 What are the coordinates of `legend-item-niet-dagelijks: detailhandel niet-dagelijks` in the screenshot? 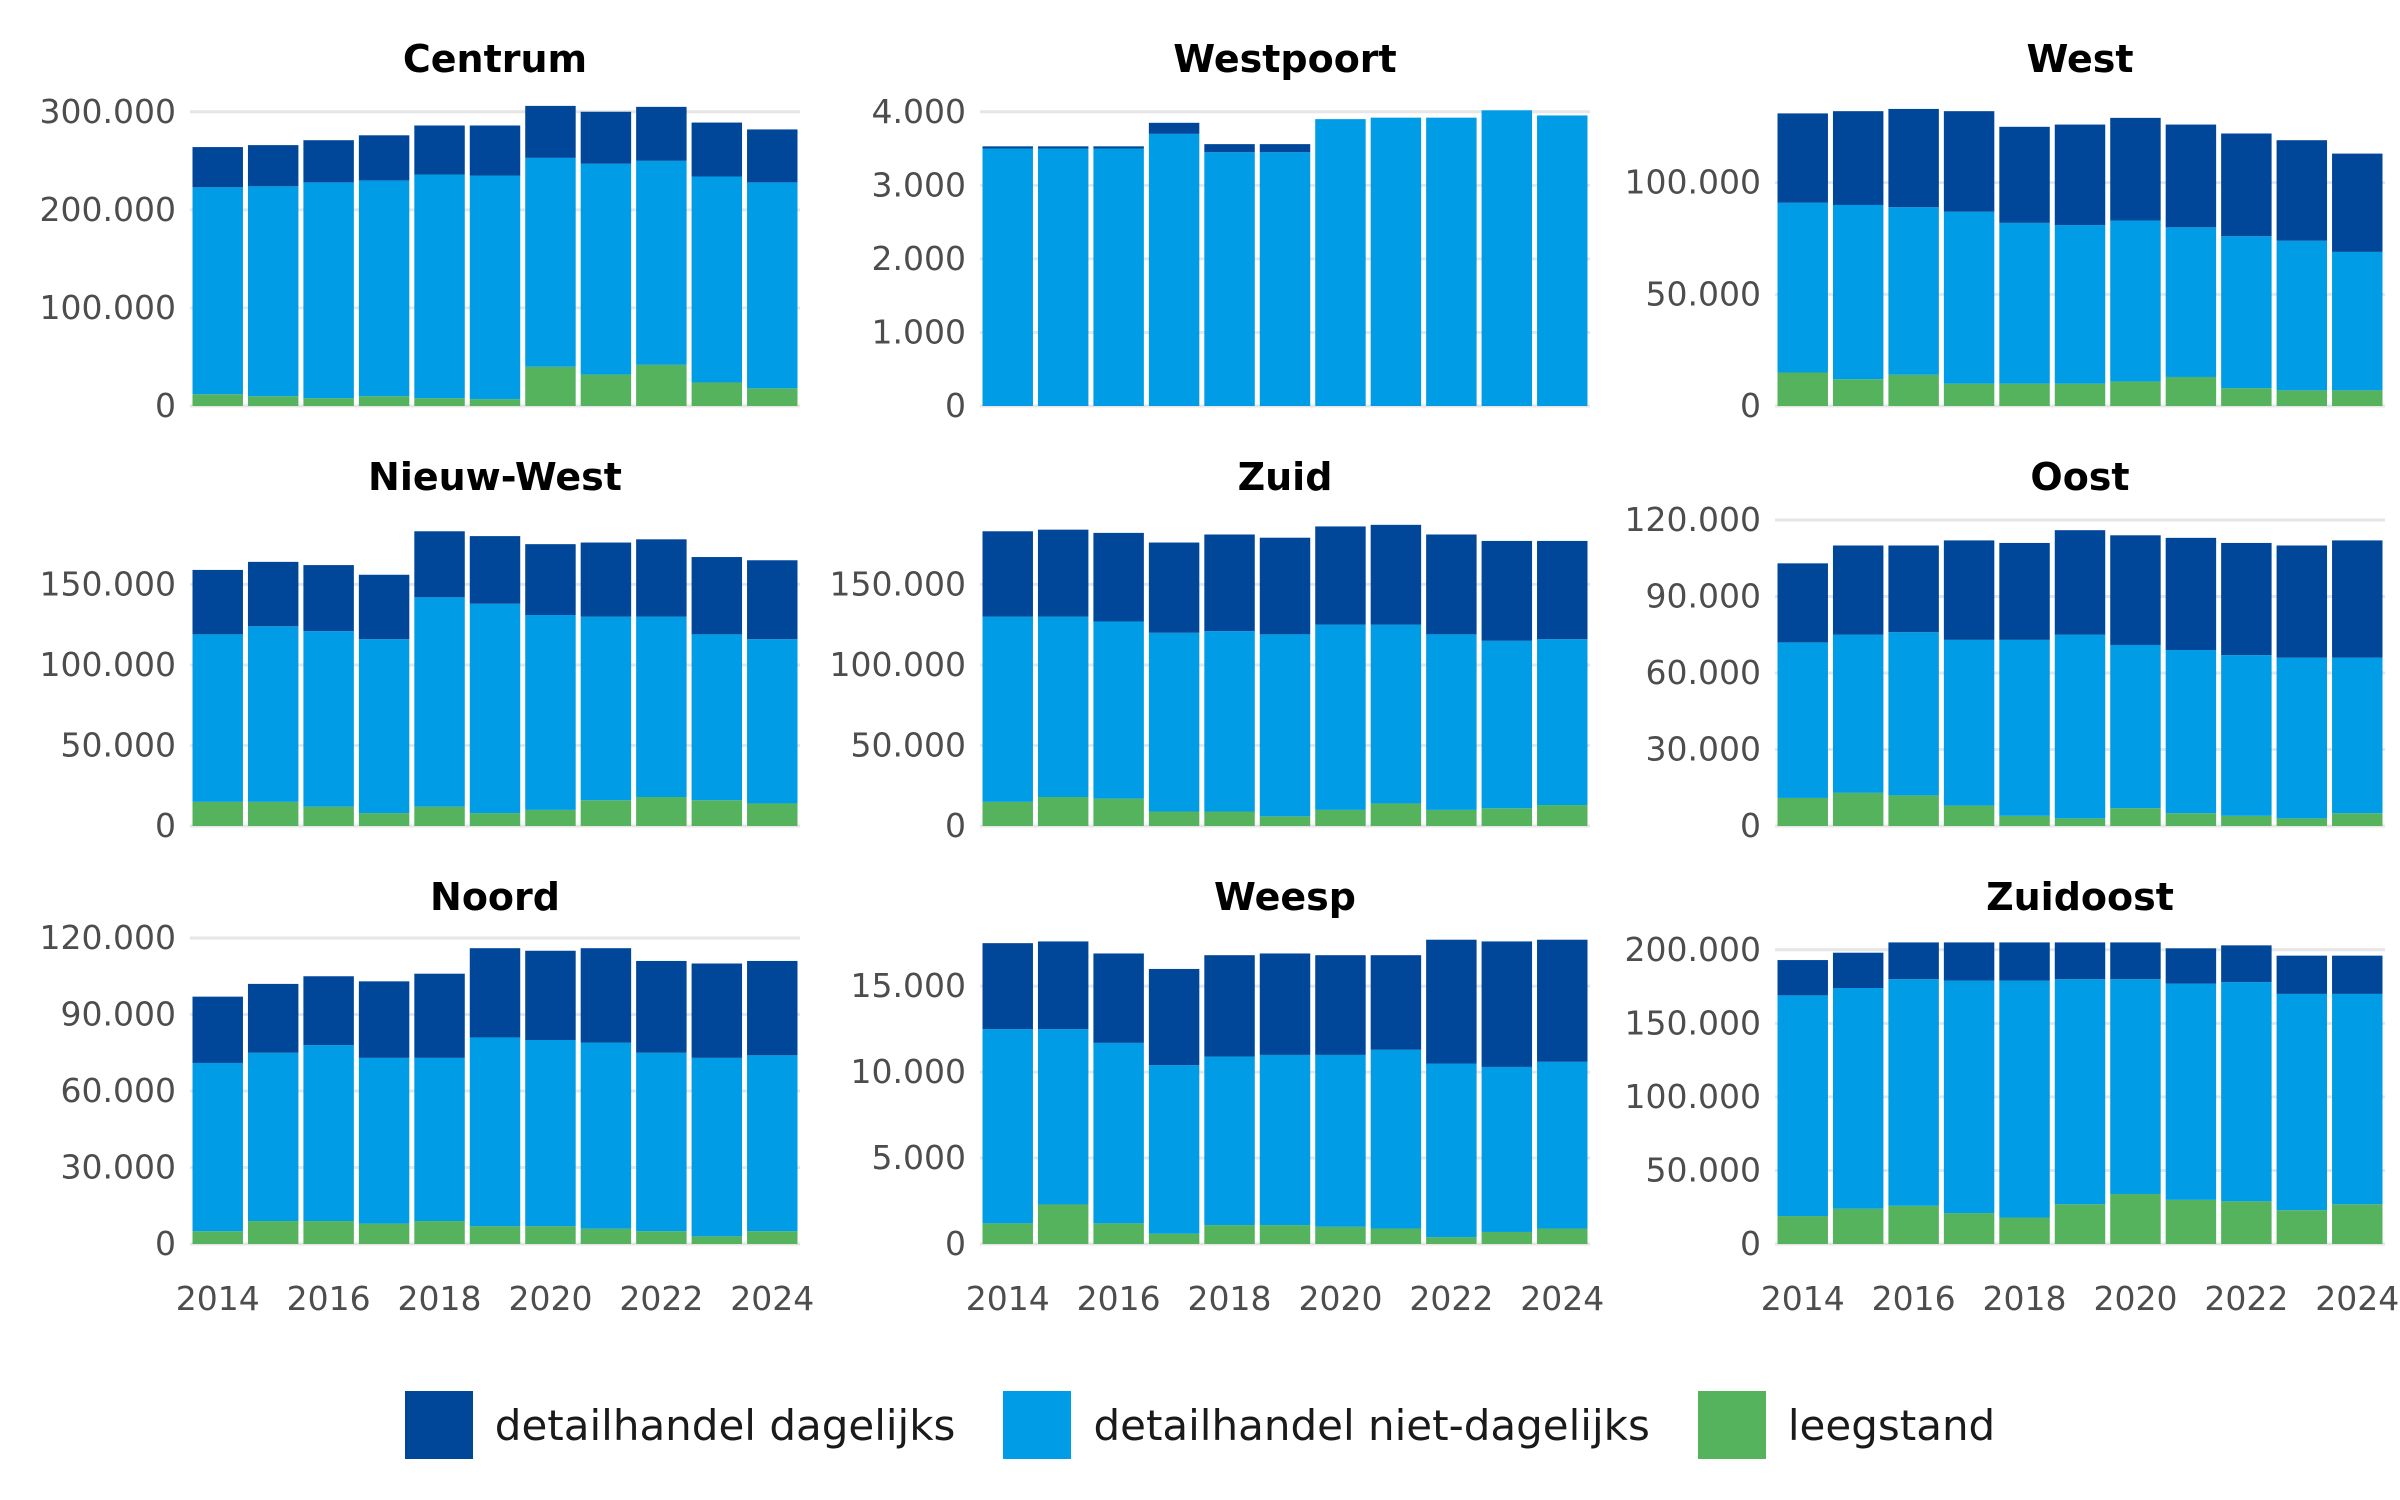 It's located at (1326, 1425).